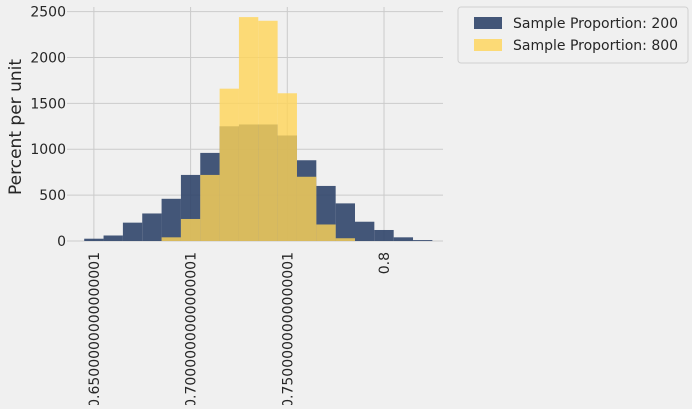 The image size is (692, 409). I want to click on y-tick-label: 2000, so click(48, 58).